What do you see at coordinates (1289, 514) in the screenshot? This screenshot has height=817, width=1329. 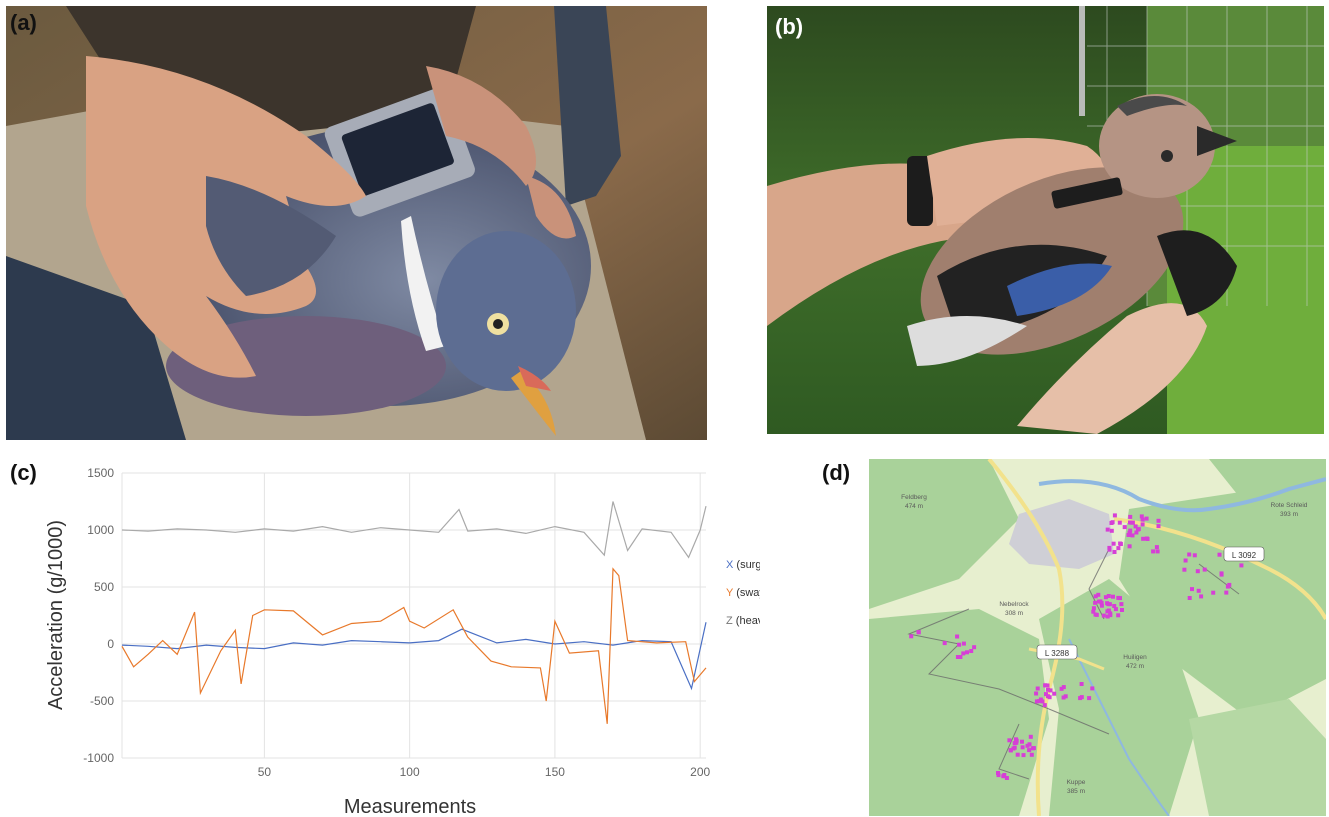 I see `svg-text: 393 m` at bounding box center [1289, 514].